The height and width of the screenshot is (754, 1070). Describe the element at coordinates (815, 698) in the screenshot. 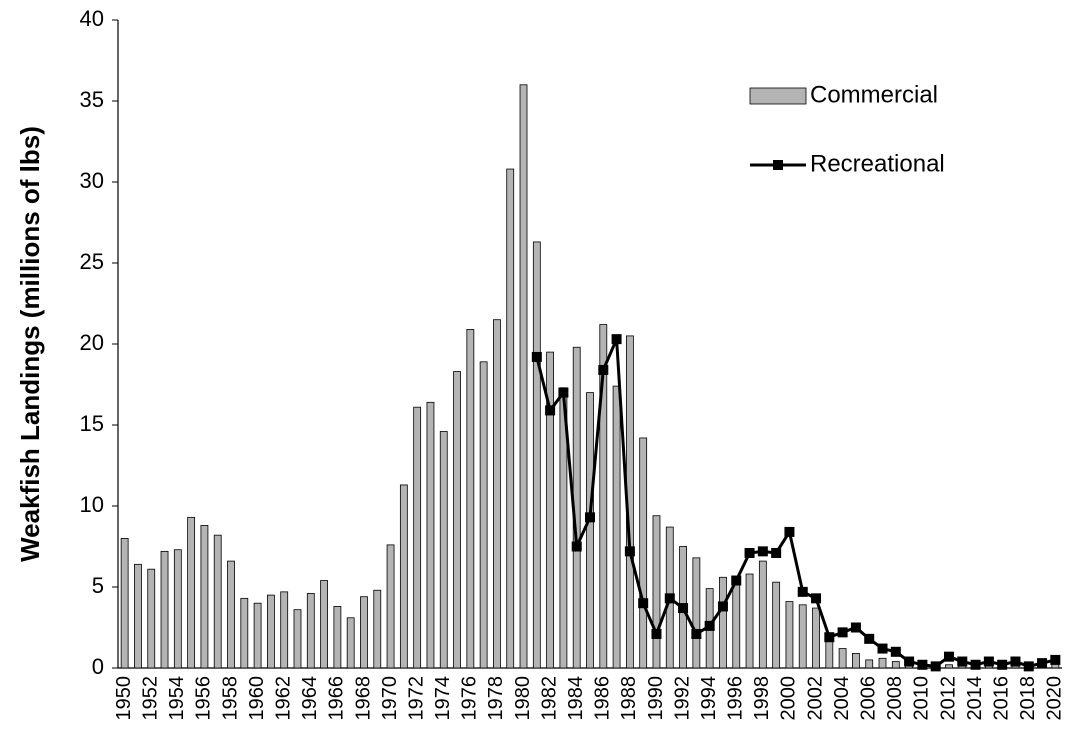

I see `x-tick-label: 2002` at that location.